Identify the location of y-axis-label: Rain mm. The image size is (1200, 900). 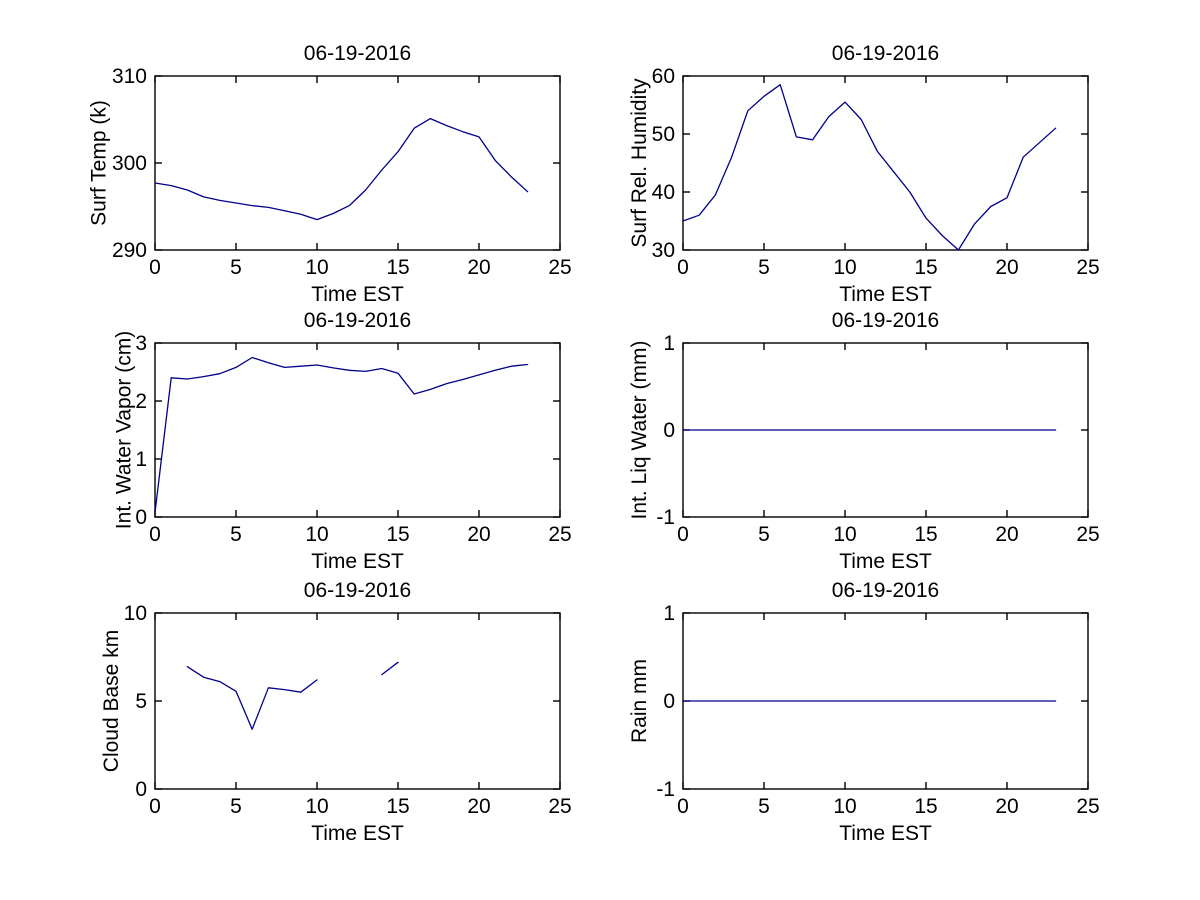
(639, 701).